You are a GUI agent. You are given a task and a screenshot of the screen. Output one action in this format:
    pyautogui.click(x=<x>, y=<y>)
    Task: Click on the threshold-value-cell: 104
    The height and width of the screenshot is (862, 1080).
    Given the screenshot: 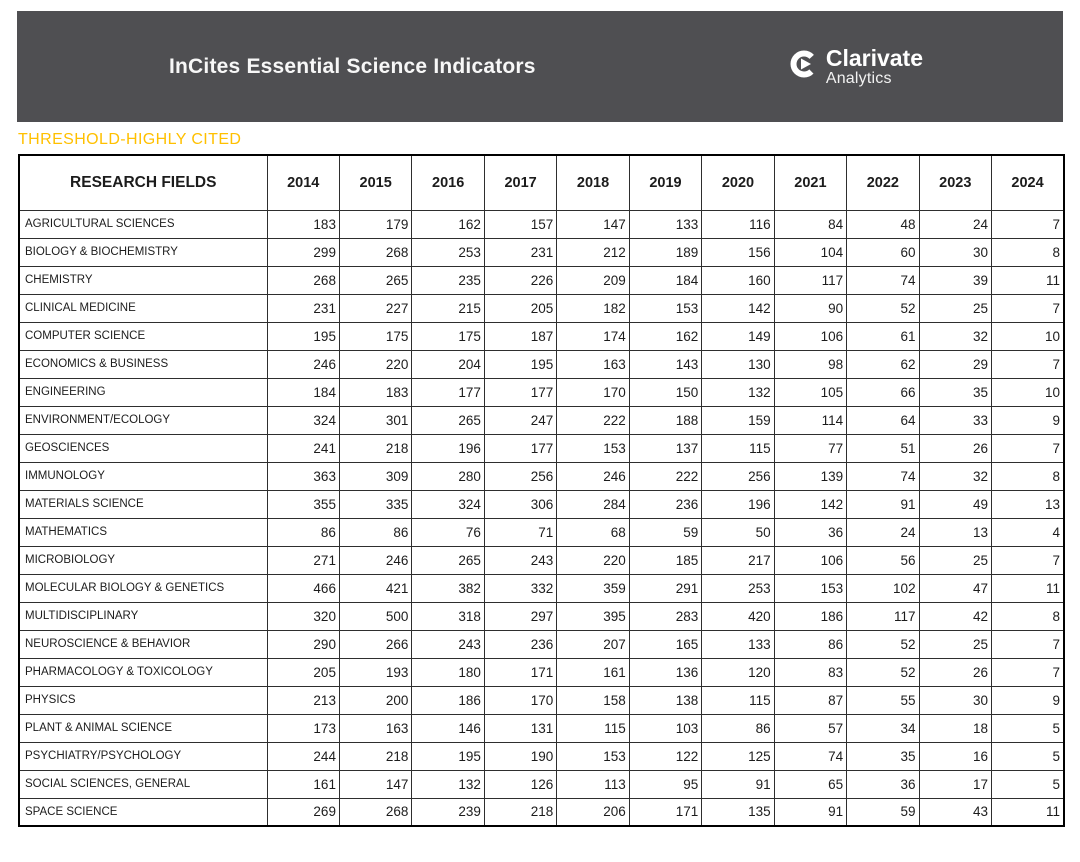 What is the action you would take?
    pyautogui.click(x=810, y=252)
    